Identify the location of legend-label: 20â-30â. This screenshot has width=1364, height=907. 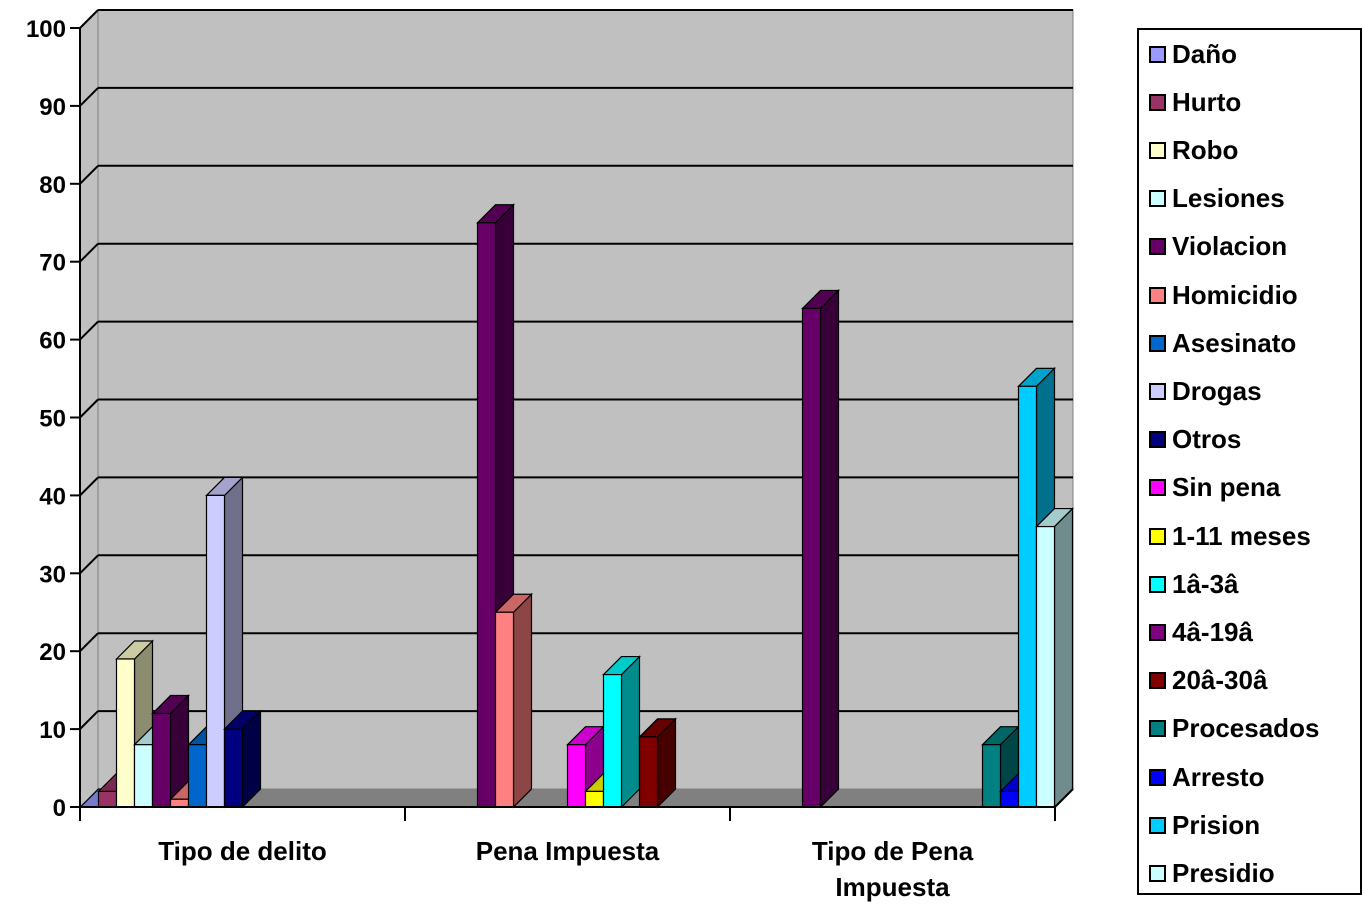
(1220, 680).